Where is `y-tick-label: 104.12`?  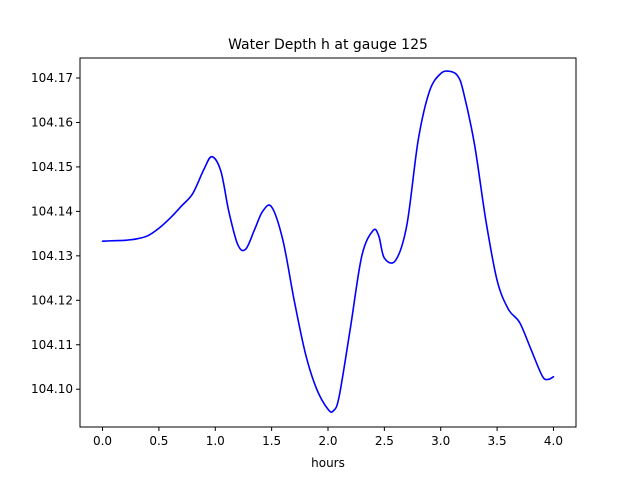 y-tick-label: 104.12 is located at coordinates (52, 300).